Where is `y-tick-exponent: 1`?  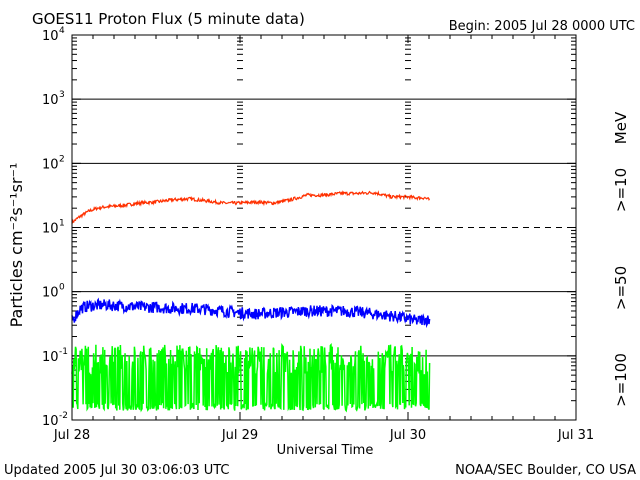
y-tick-exponent: 1 is located at coordinates (62, 224).